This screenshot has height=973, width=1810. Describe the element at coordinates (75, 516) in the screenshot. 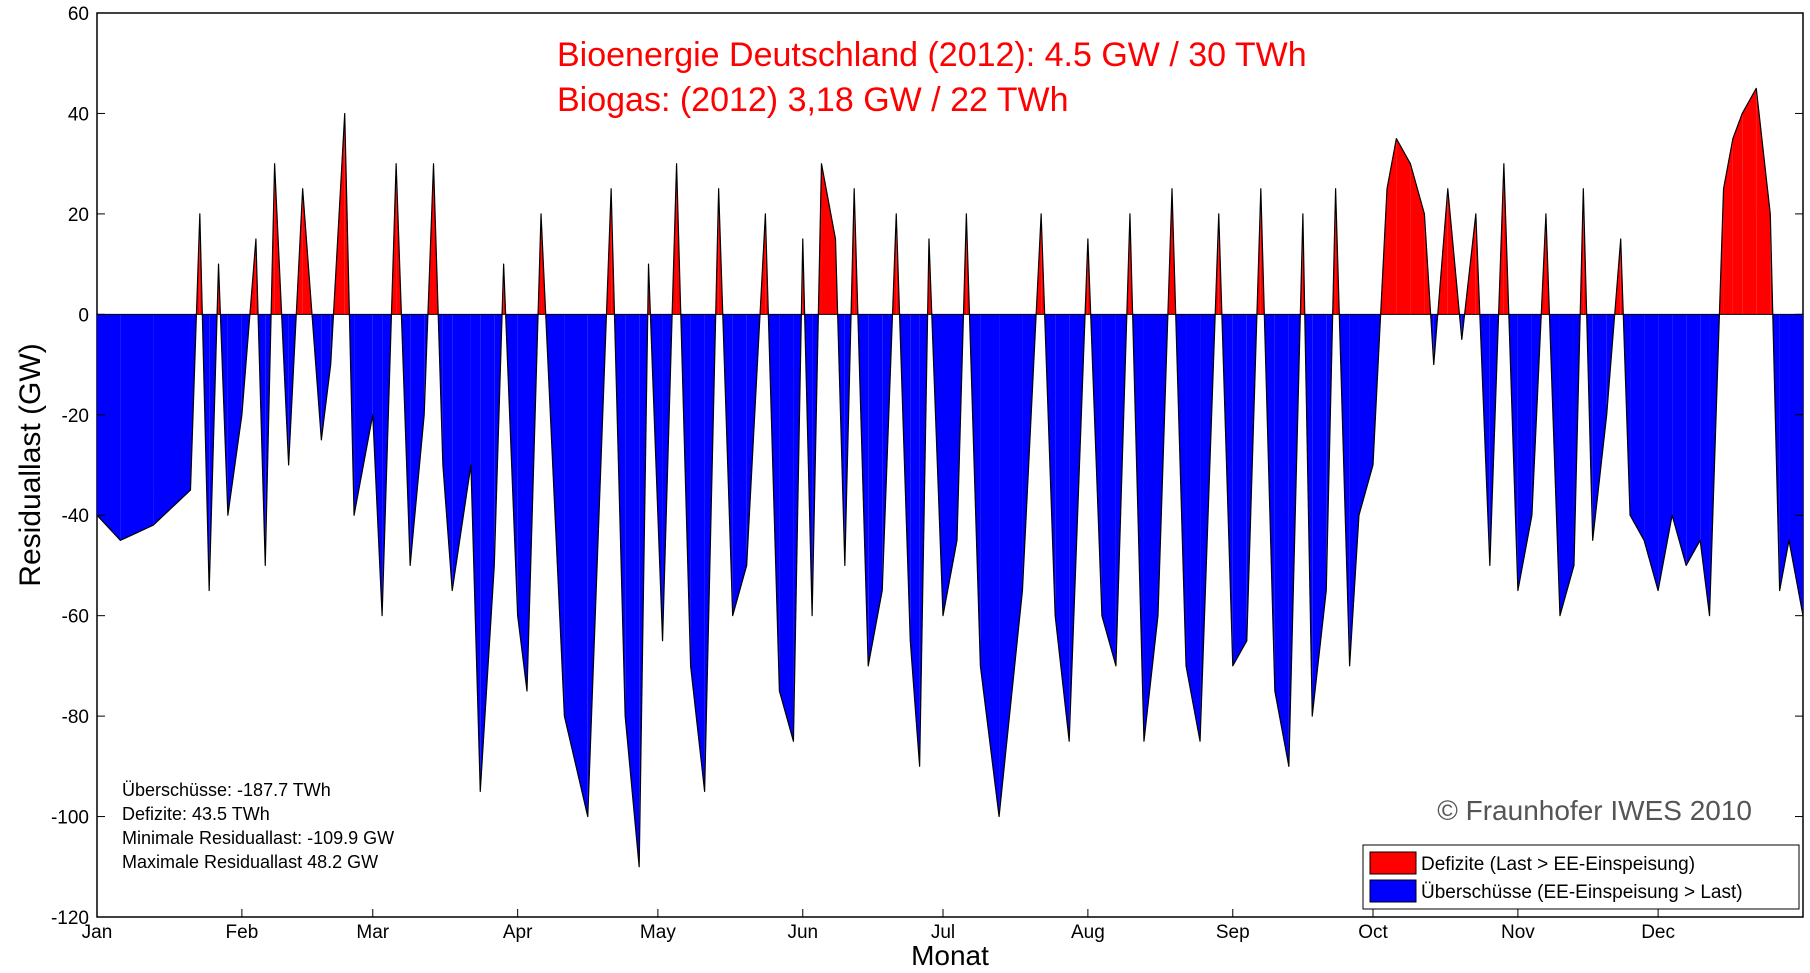

I see `y-tick-label: -40` at that location.